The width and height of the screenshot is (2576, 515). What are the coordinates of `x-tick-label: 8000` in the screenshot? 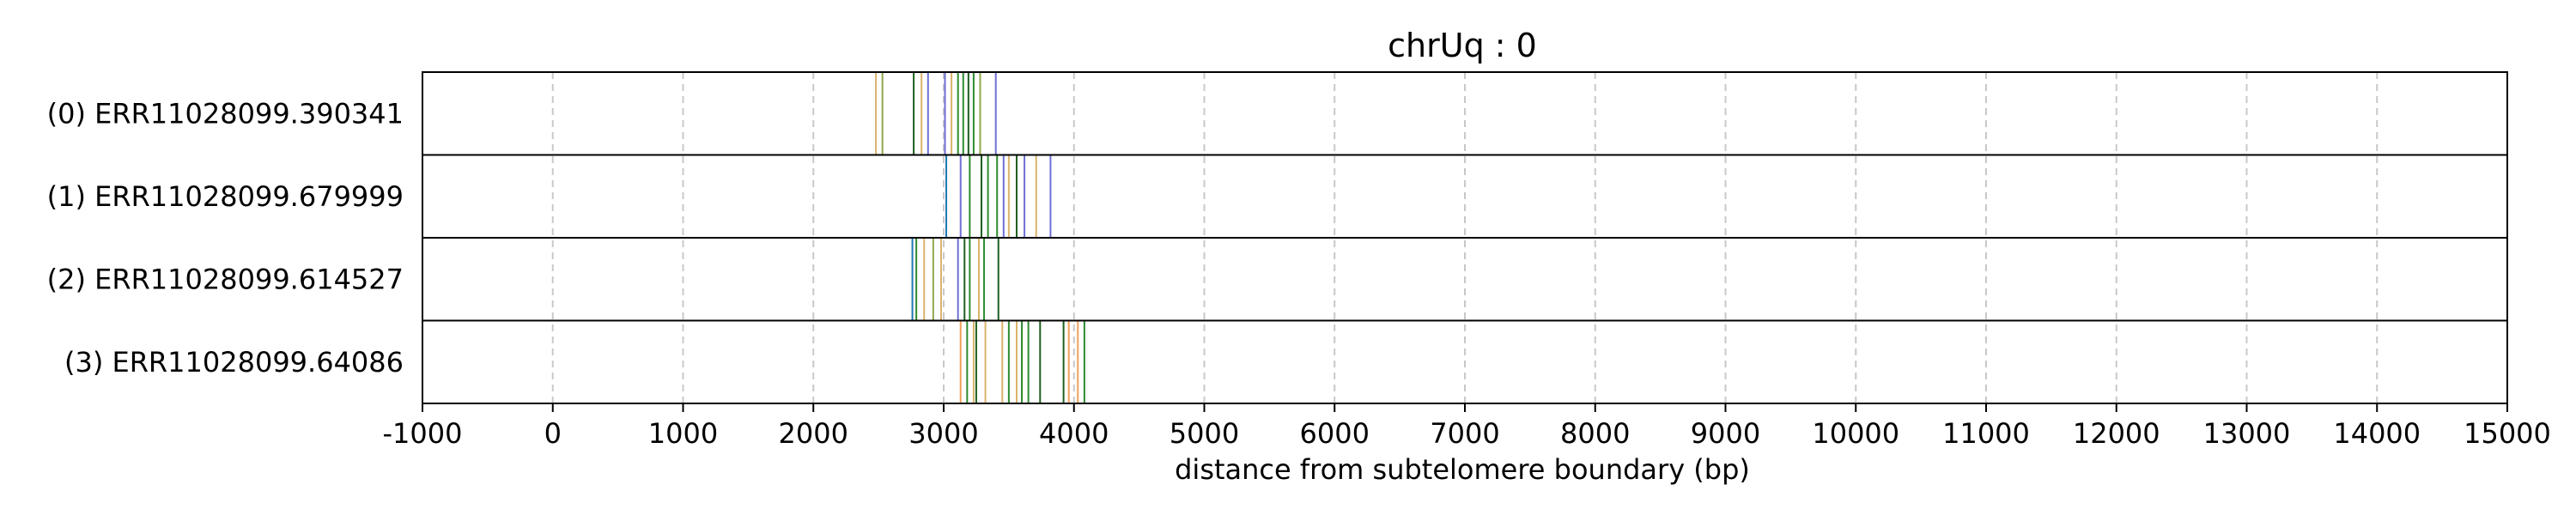 It's located at (1595, 433).